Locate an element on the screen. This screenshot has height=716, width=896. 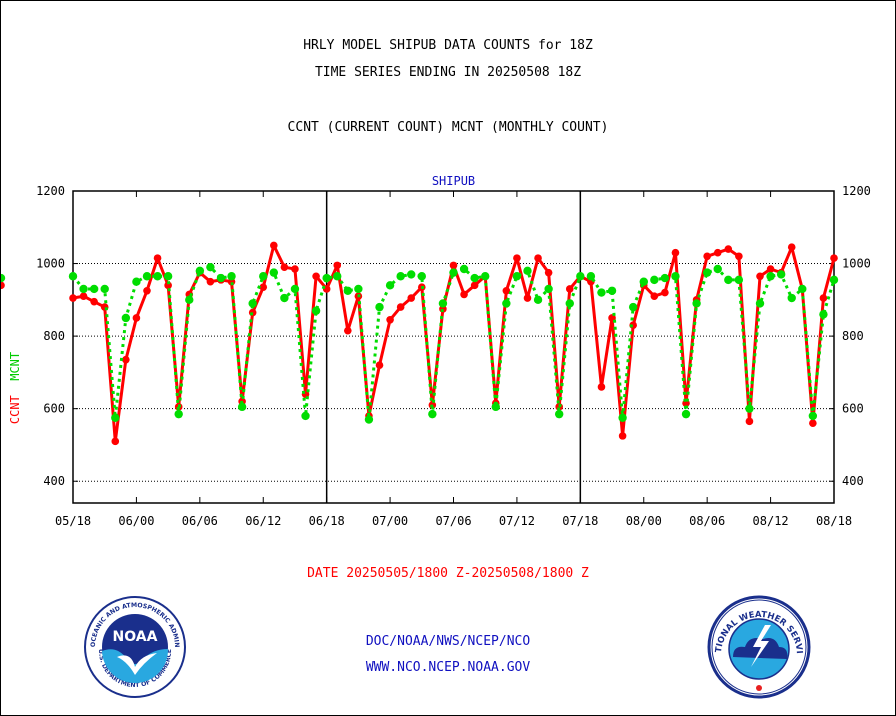
y-tick-label-left: 800 is located at coordinates (54, 336).